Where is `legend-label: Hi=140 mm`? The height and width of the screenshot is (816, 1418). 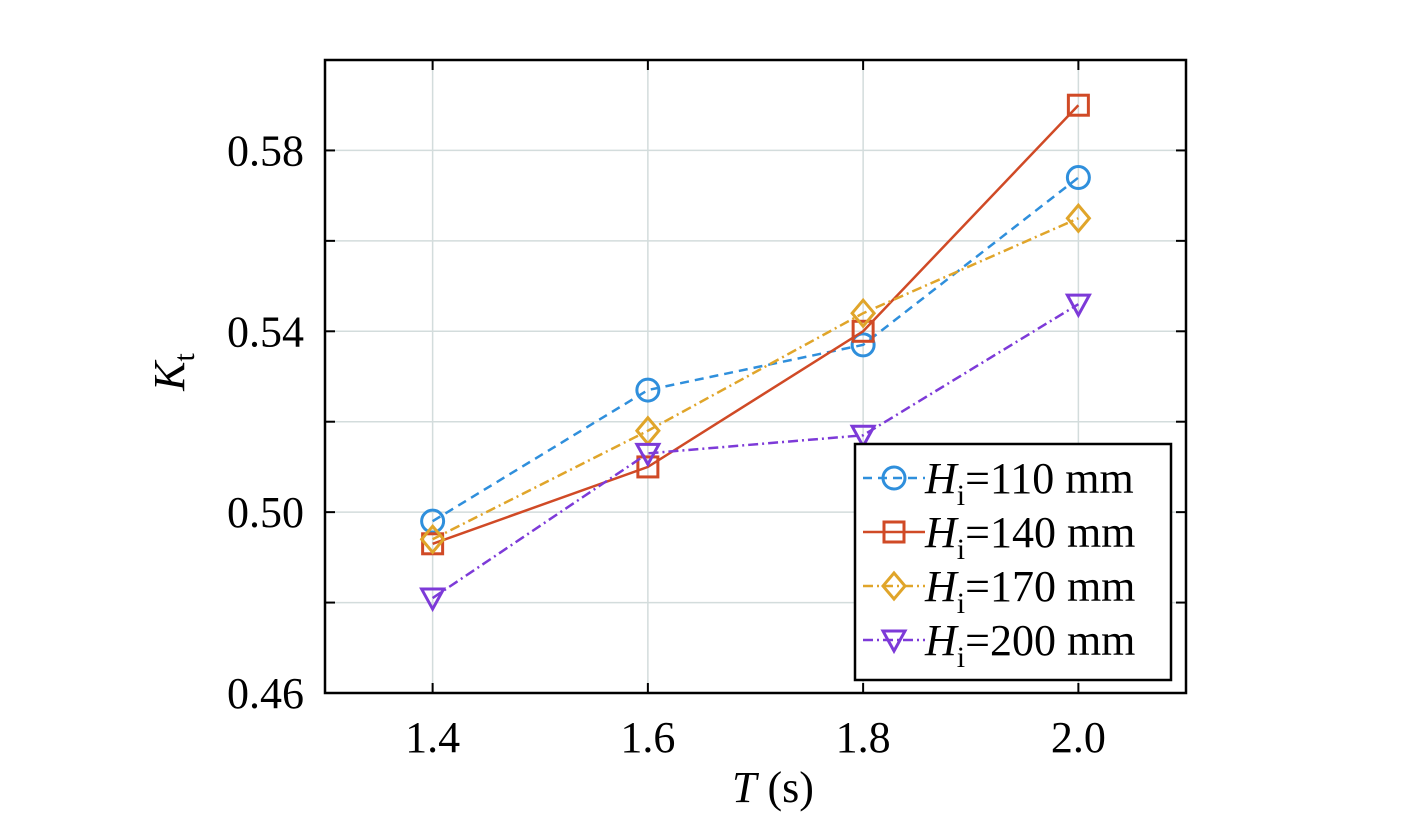 legend-label: Hi=140 mm is located at coordinates (1029, 537).